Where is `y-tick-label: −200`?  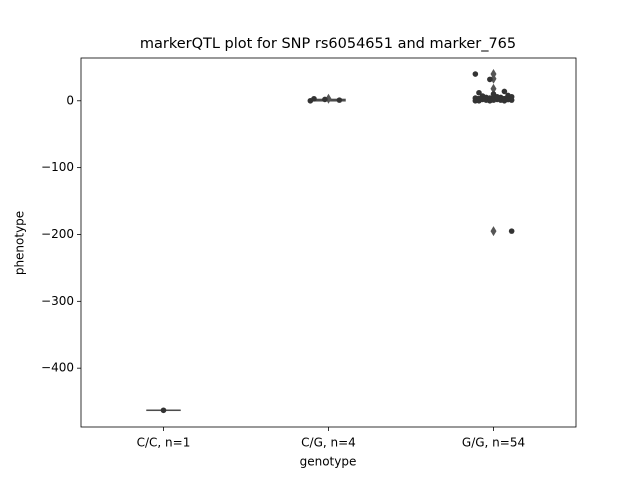
y-tick-label: −200 is located at coordinates (57, 234).